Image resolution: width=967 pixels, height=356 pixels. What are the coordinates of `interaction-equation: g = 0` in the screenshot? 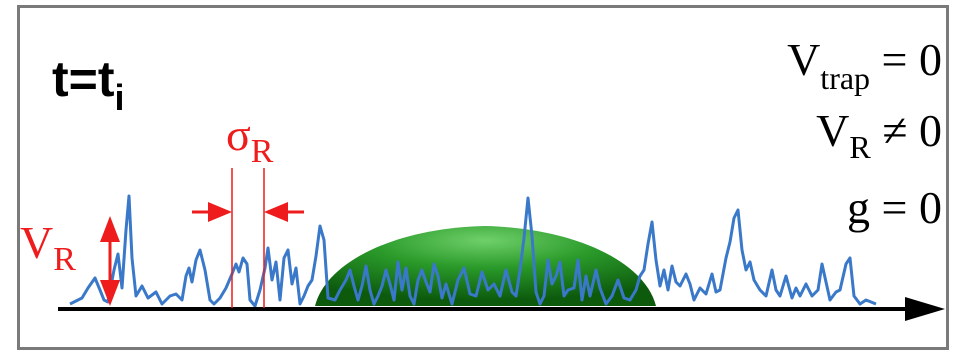 It's located at (894, 207).